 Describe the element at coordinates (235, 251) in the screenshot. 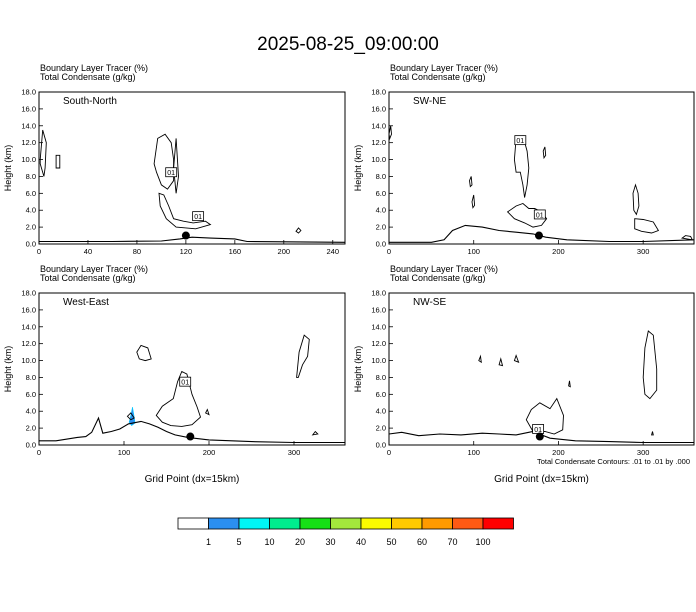

I see `x-tick-label: 160` at that location.